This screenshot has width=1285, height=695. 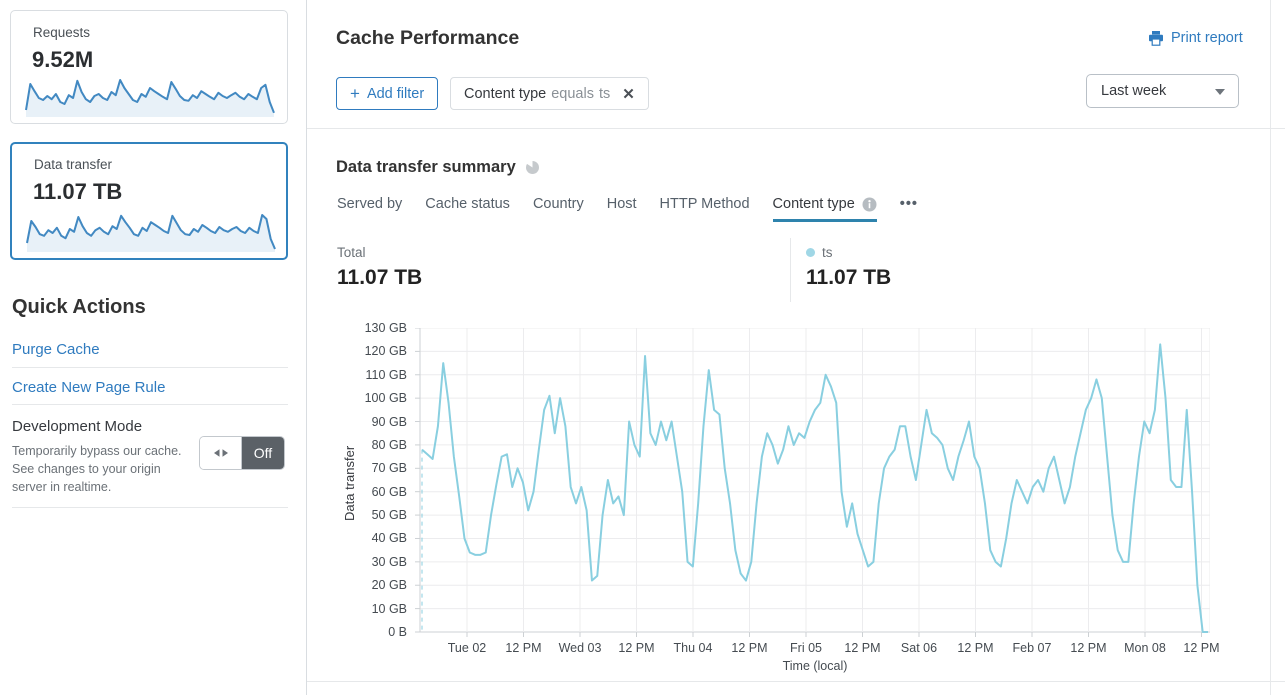 I want to click on active-tab-underline, so click(x=824, y=220).